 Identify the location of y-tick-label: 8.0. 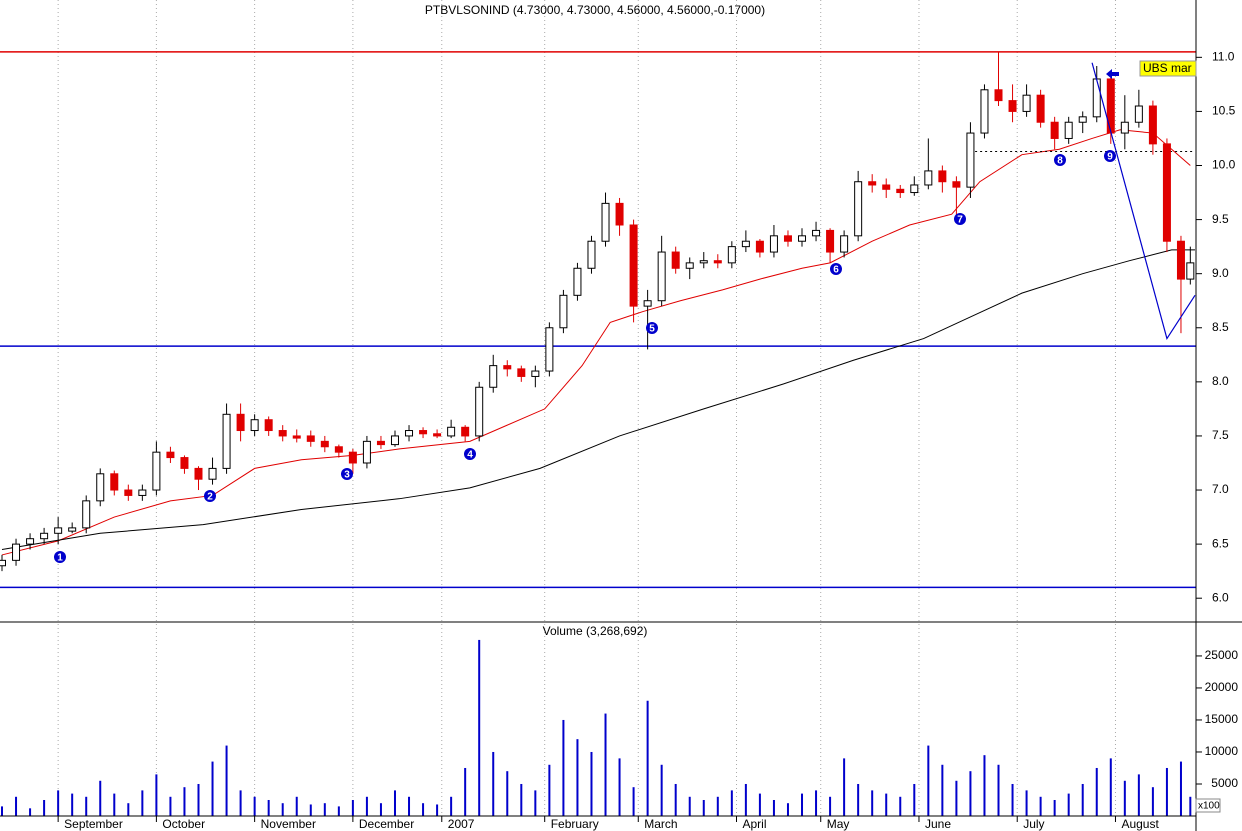
(1220, 381).